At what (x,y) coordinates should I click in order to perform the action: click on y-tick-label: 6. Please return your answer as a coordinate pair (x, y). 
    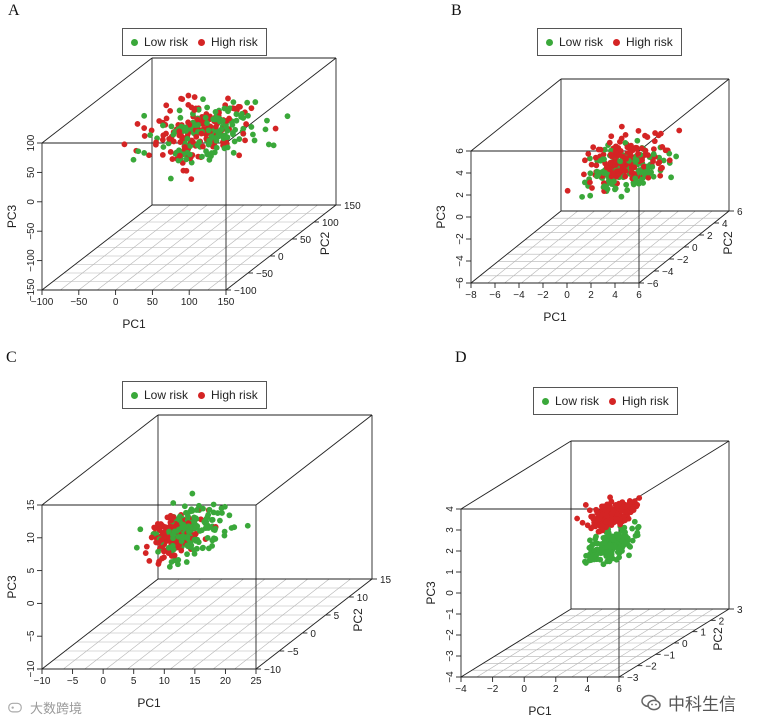
    Looking at the image, I should click on (740, 212).